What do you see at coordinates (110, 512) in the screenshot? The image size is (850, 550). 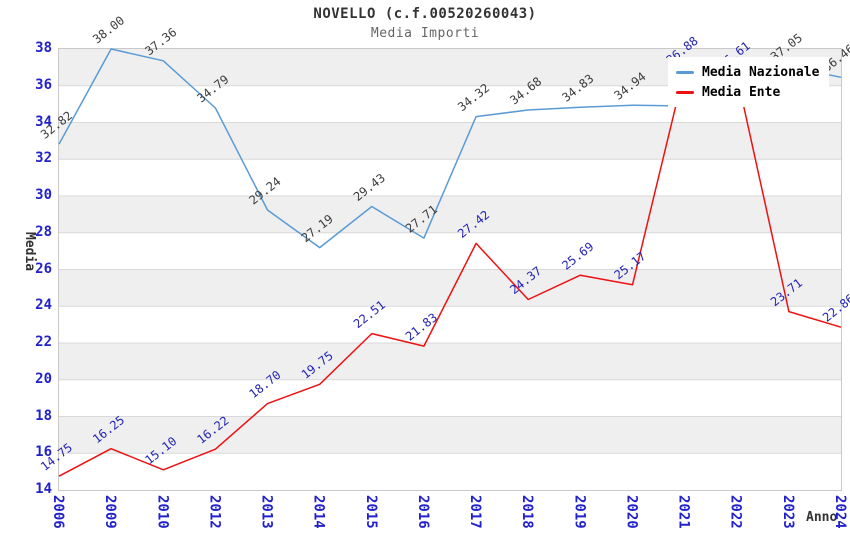 I see `x-tick-label: 2009` at bounding box center [110, 512].